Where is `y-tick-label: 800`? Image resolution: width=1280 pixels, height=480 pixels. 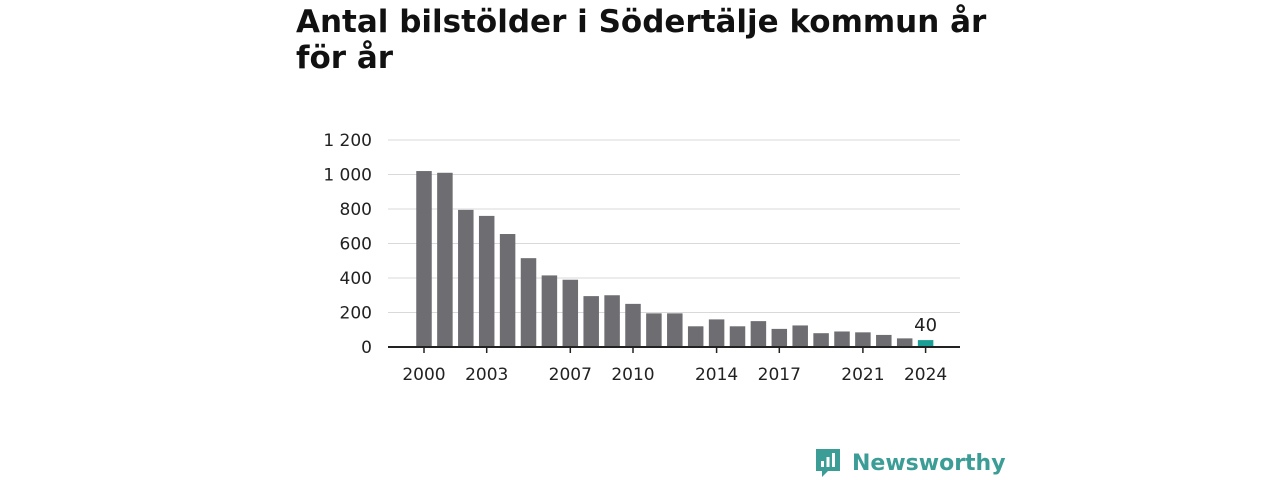 y-tick-label: 800 is located at coordinates (356, 210).